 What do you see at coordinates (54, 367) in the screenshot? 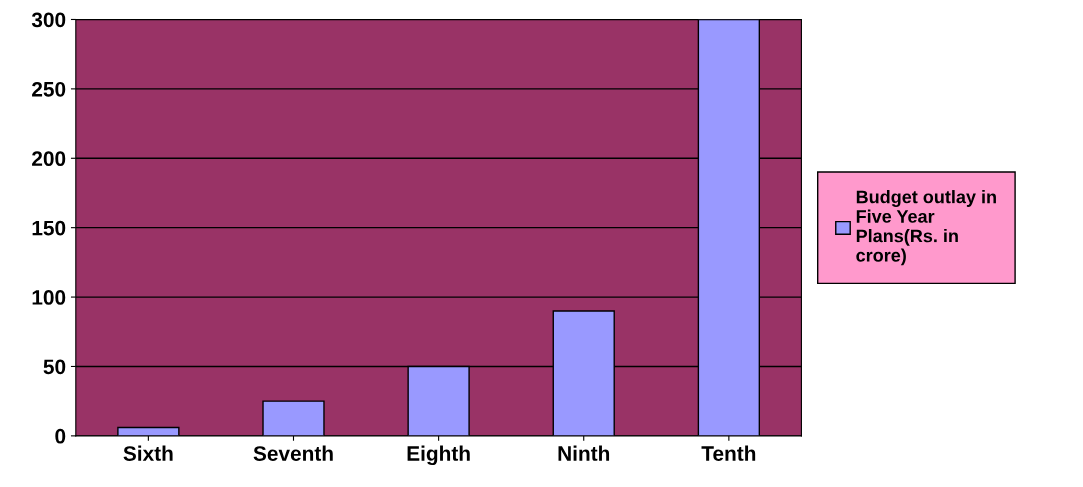
I see `y-tick-label: 50` at bounding box center [54, 367].